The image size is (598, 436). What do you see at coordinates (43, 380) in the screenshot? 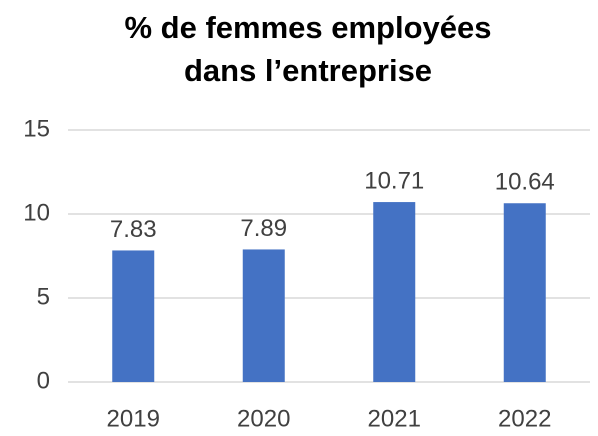
I see `y-tick-label: 0` at bounding box center [43, 380].